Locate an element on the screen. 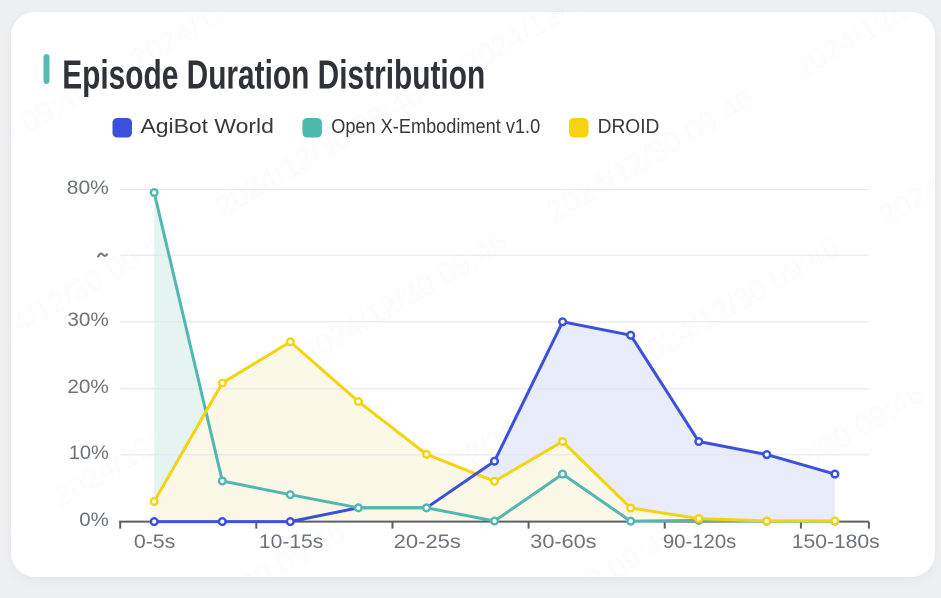 The image size is (941, 598). svg-text: Open X-Embodiment v1.0 is located at coordinates (435, 126).